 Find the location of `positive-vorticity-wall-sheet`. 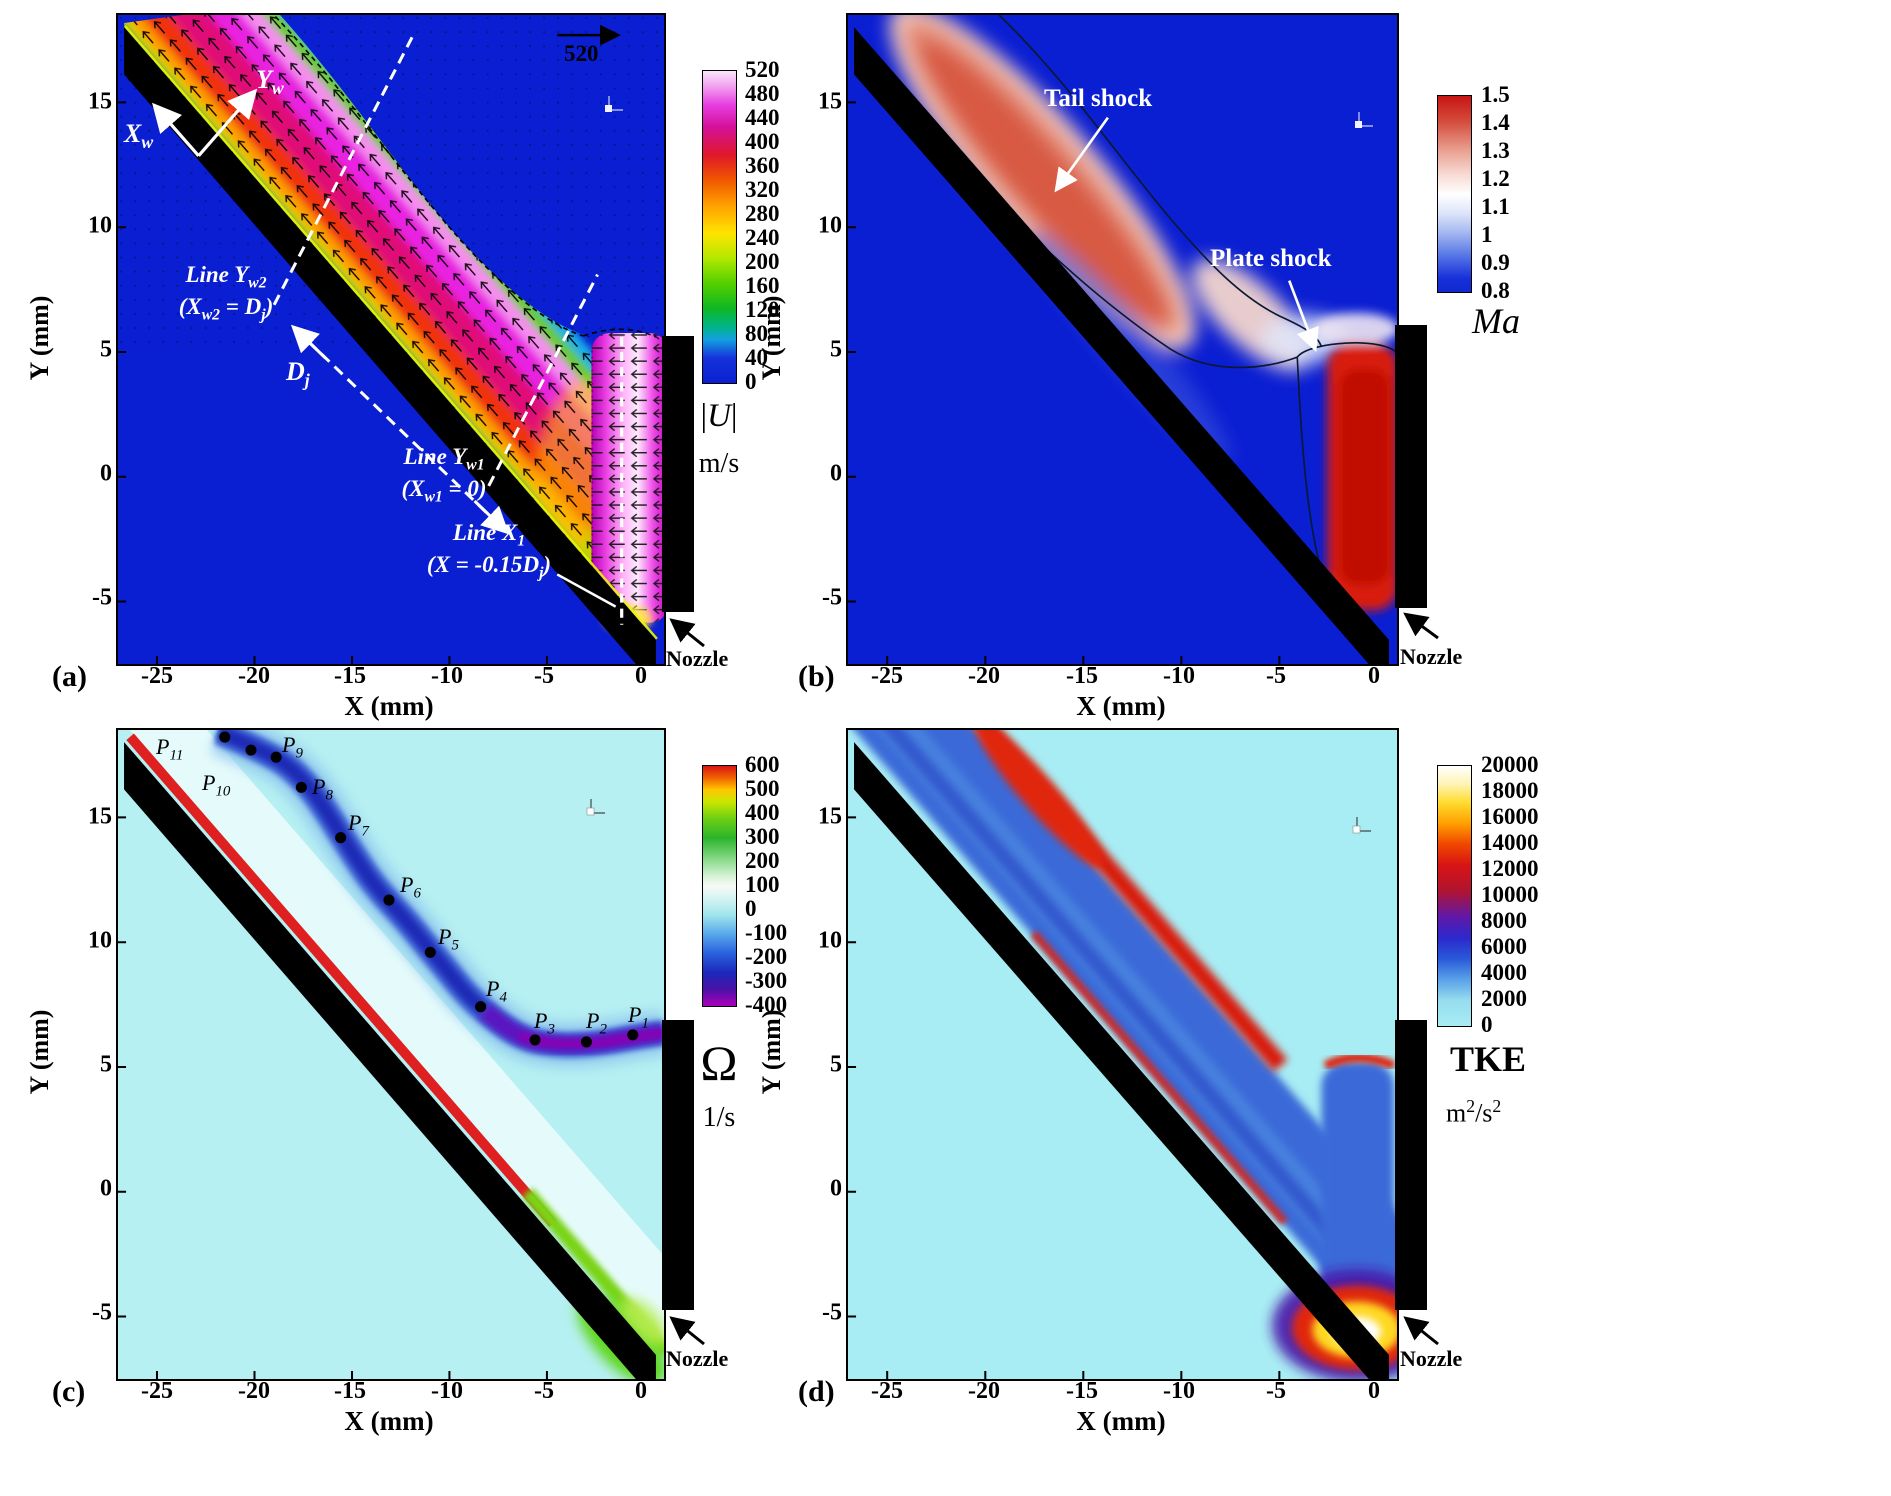

positive-vorticity-wall-sheet is located at coordinates (341, 980).